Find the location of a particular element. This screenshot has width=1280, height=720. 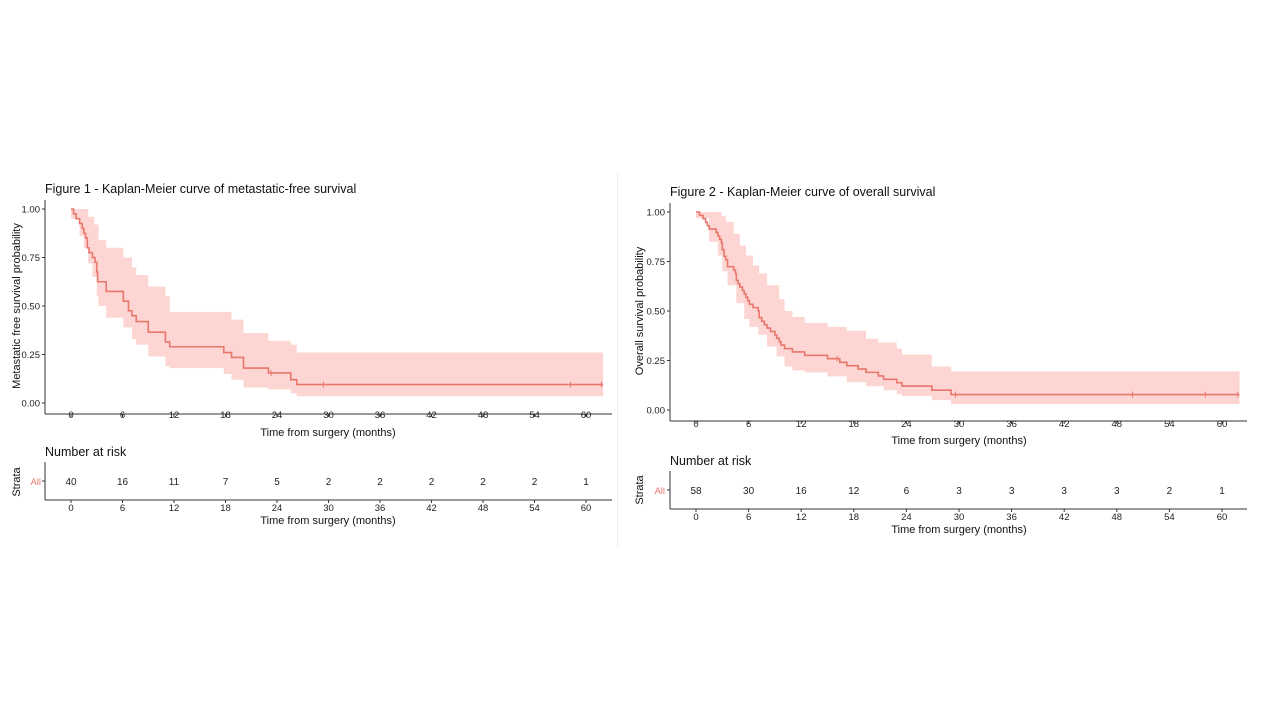

risk-count: 7 is located at coordinates (226, 482).